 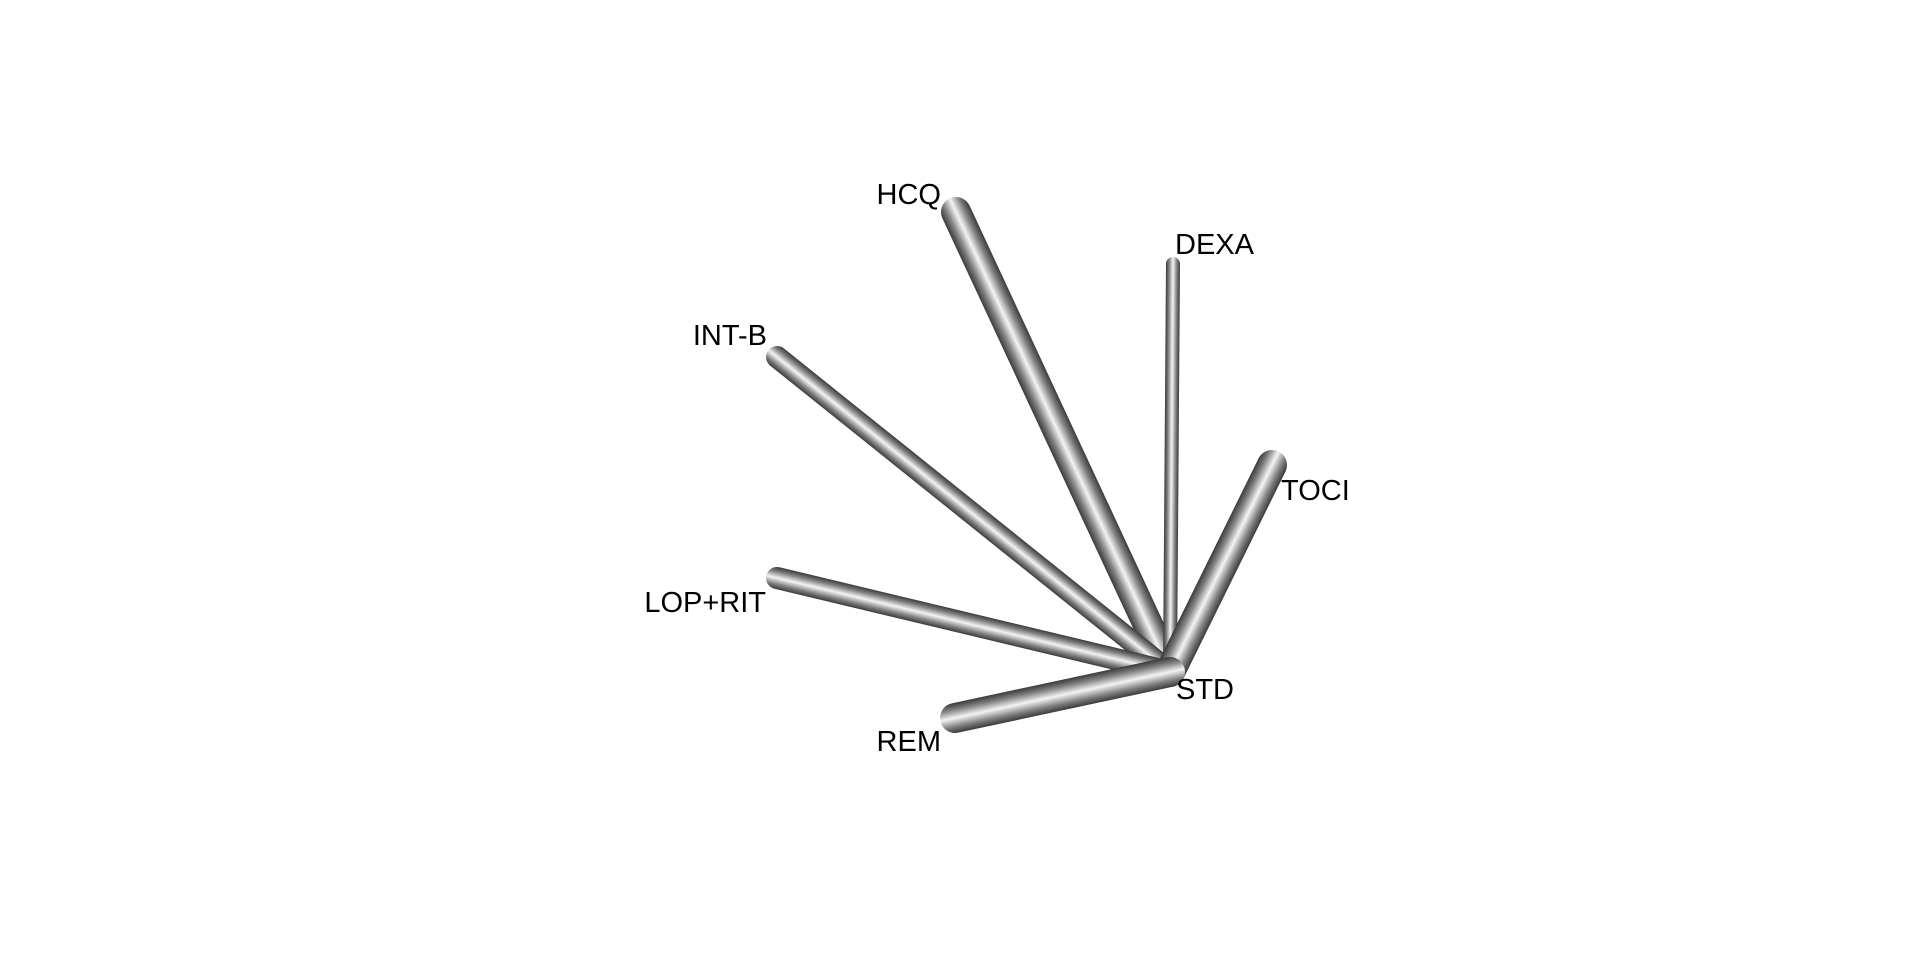 I want to click on edge-std-hcq, so click(x=1063, y=442).